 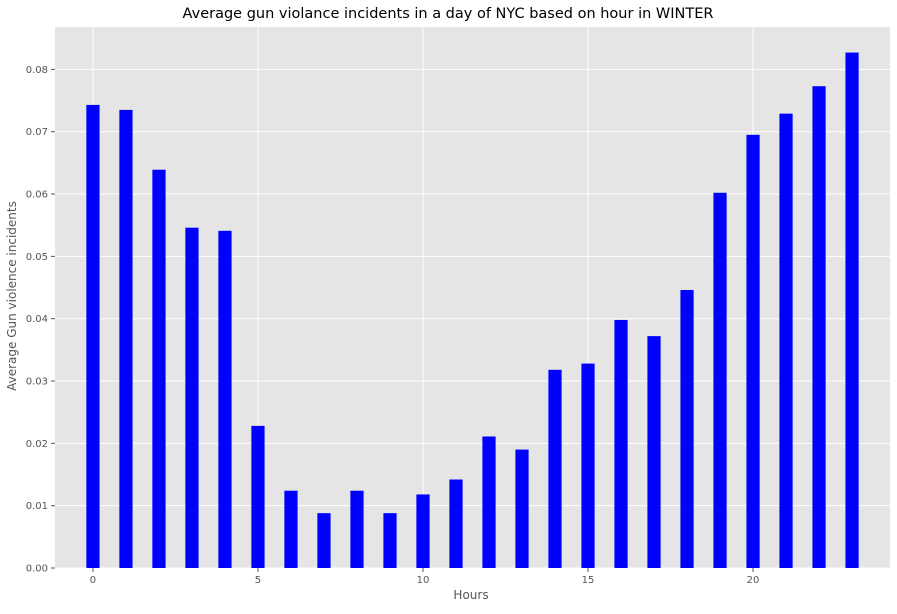 What do you see at coordinates (37, 132) in the screenshot?
I see `y-tick-label: 0.07` at bounding box center [37, 132].